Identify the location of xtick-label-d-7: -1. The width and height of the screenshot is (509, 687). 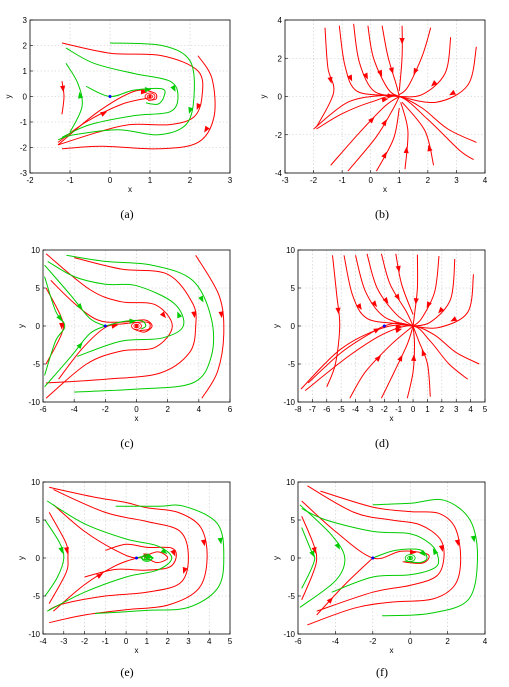
(399, 409).